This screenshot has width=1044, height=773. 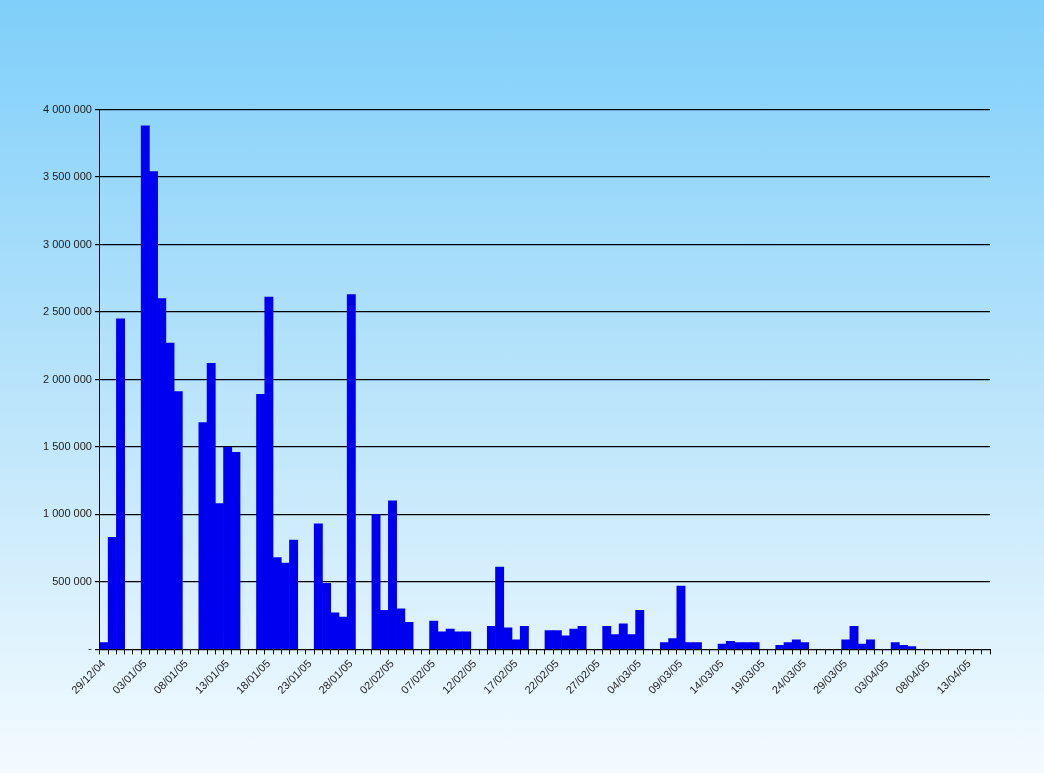 I want to click on y-tick-label: 3 000 000, so click(x=67, y=243).